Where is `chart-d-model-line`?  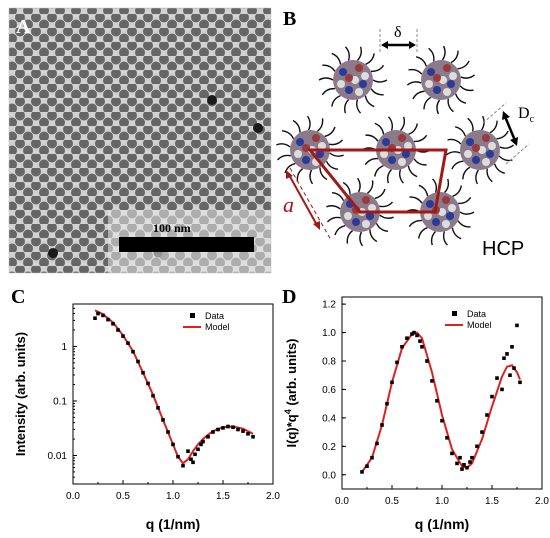
chart-d-model-line is located at coordinates (441, 402).